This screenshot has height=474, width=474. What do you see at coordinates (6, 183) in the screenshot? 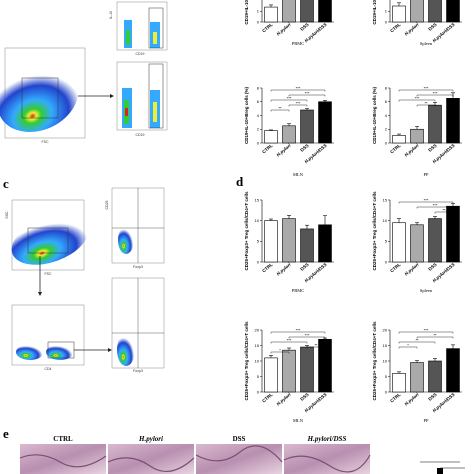
I see `panel-label: c` at bounding box center [6, 183].